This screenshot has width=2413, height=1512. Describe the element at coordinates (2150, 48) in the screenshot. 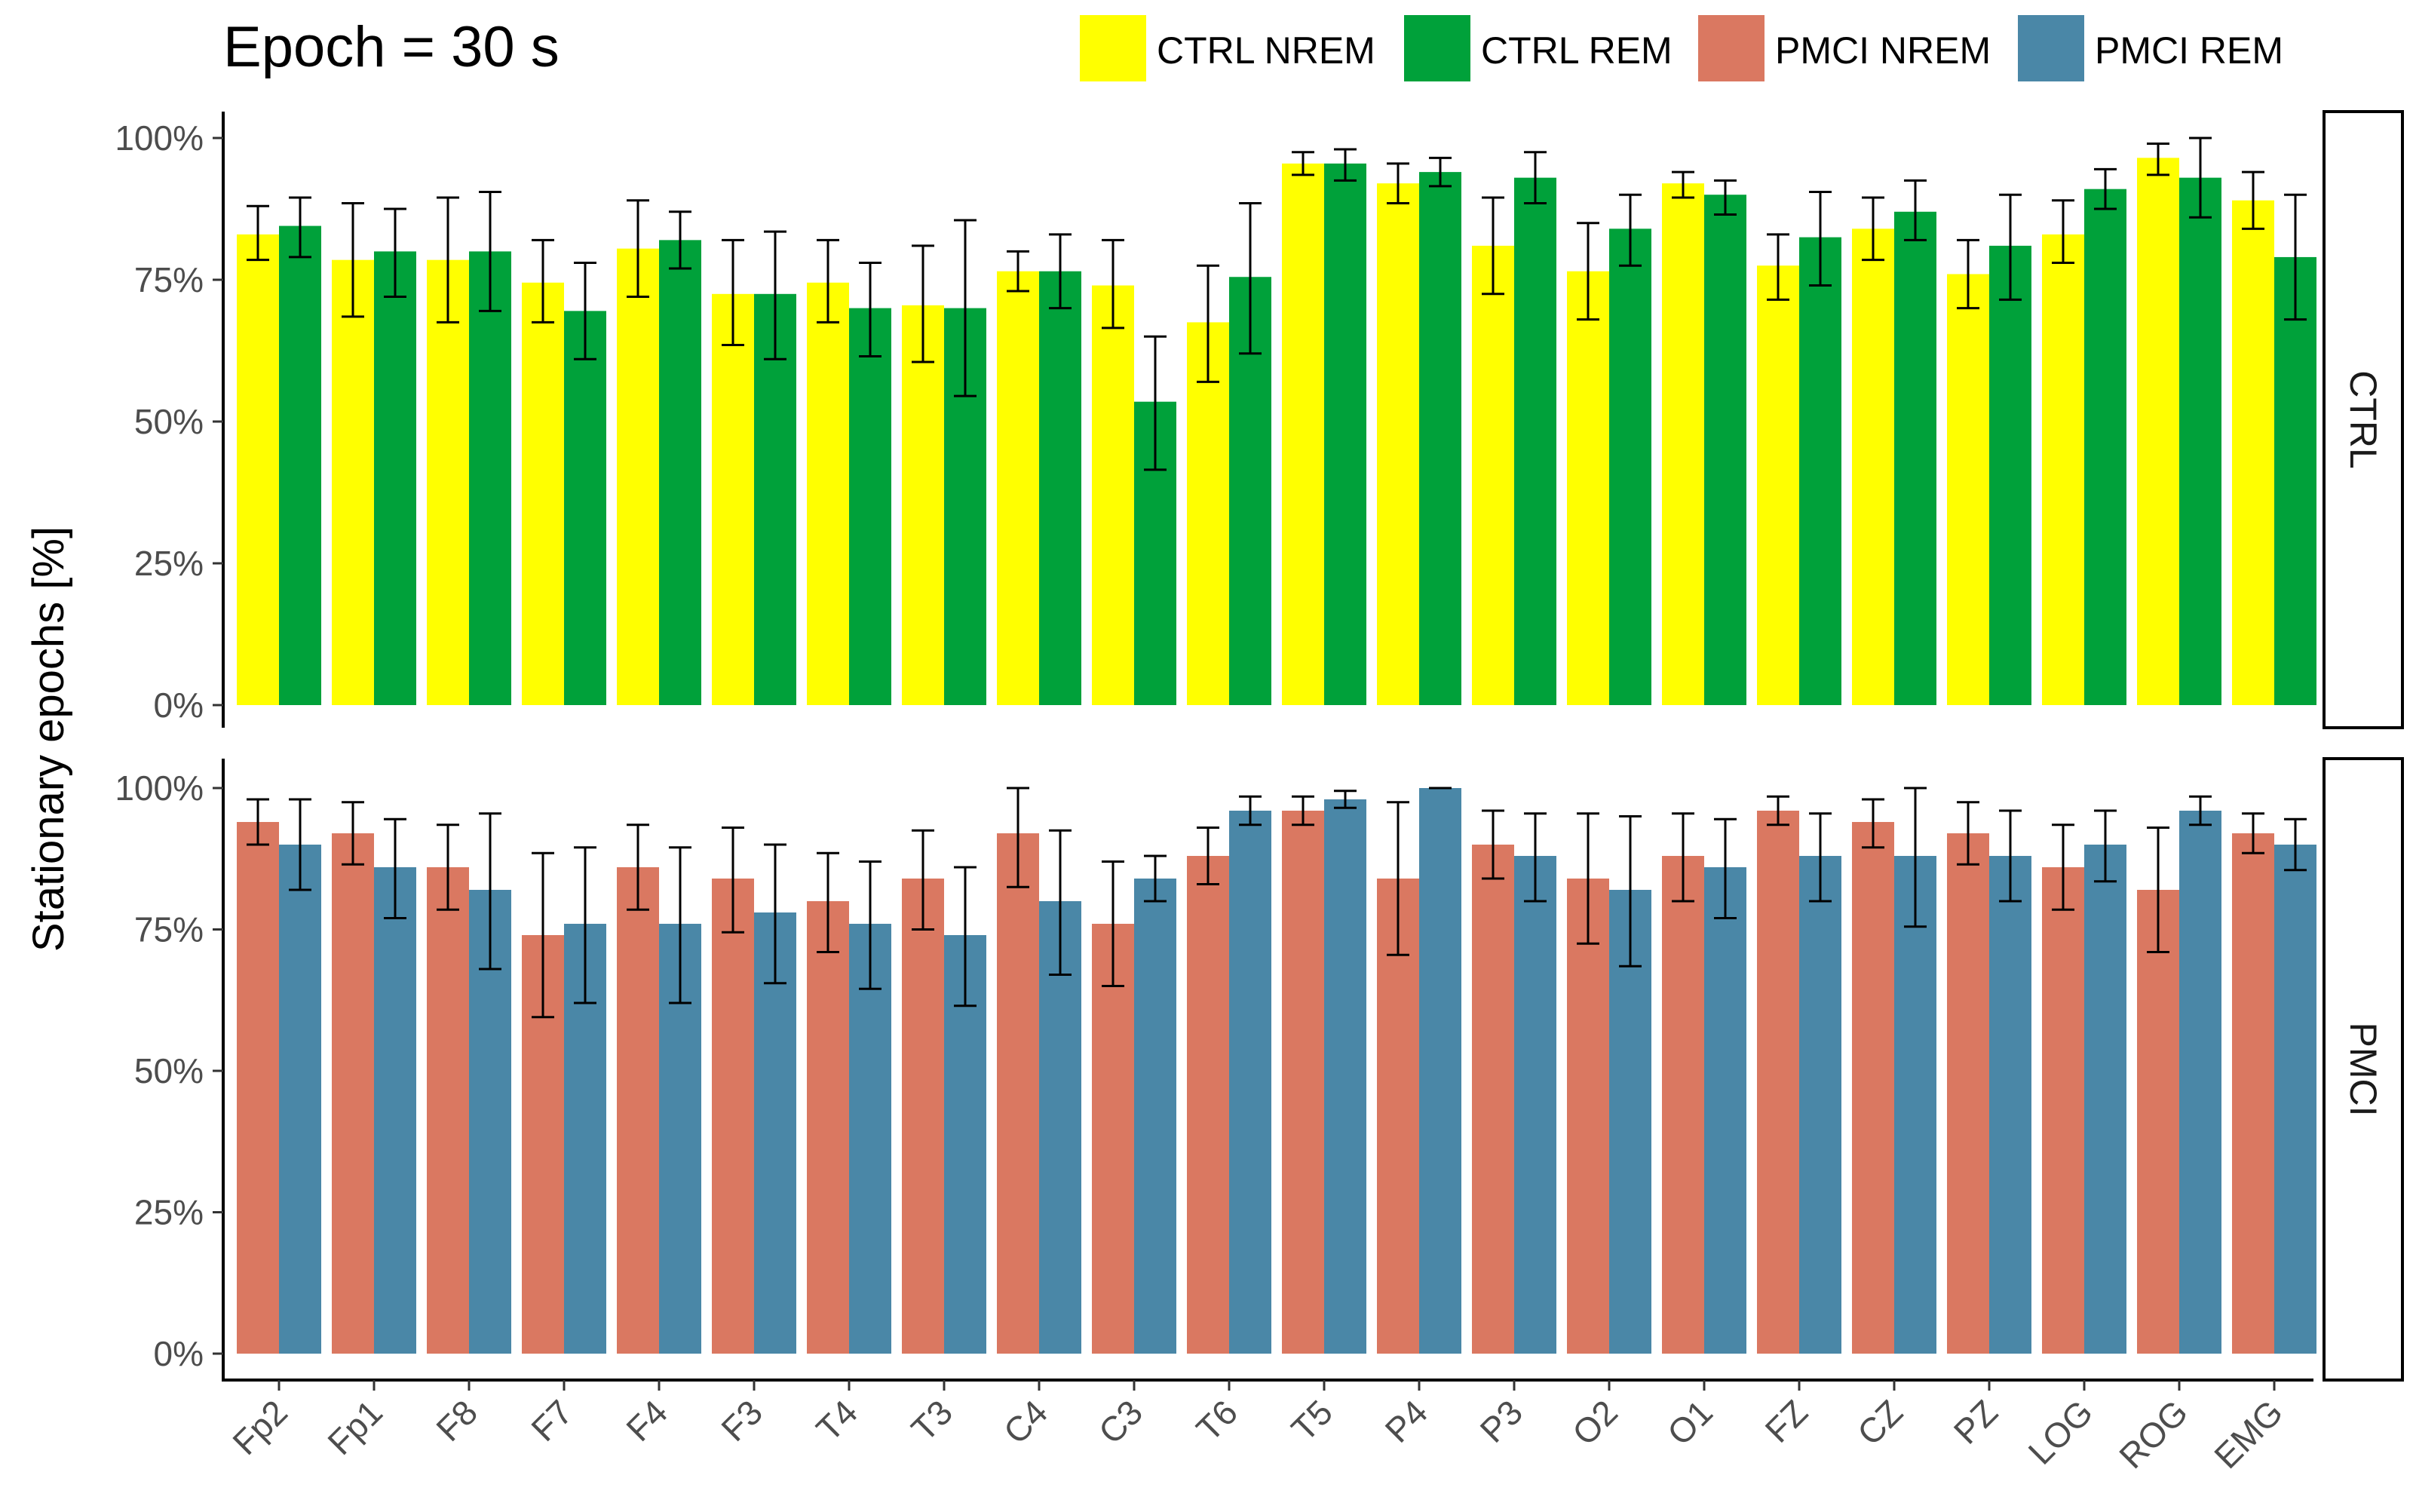

I see `legend-item: PMCI REM` at that location.